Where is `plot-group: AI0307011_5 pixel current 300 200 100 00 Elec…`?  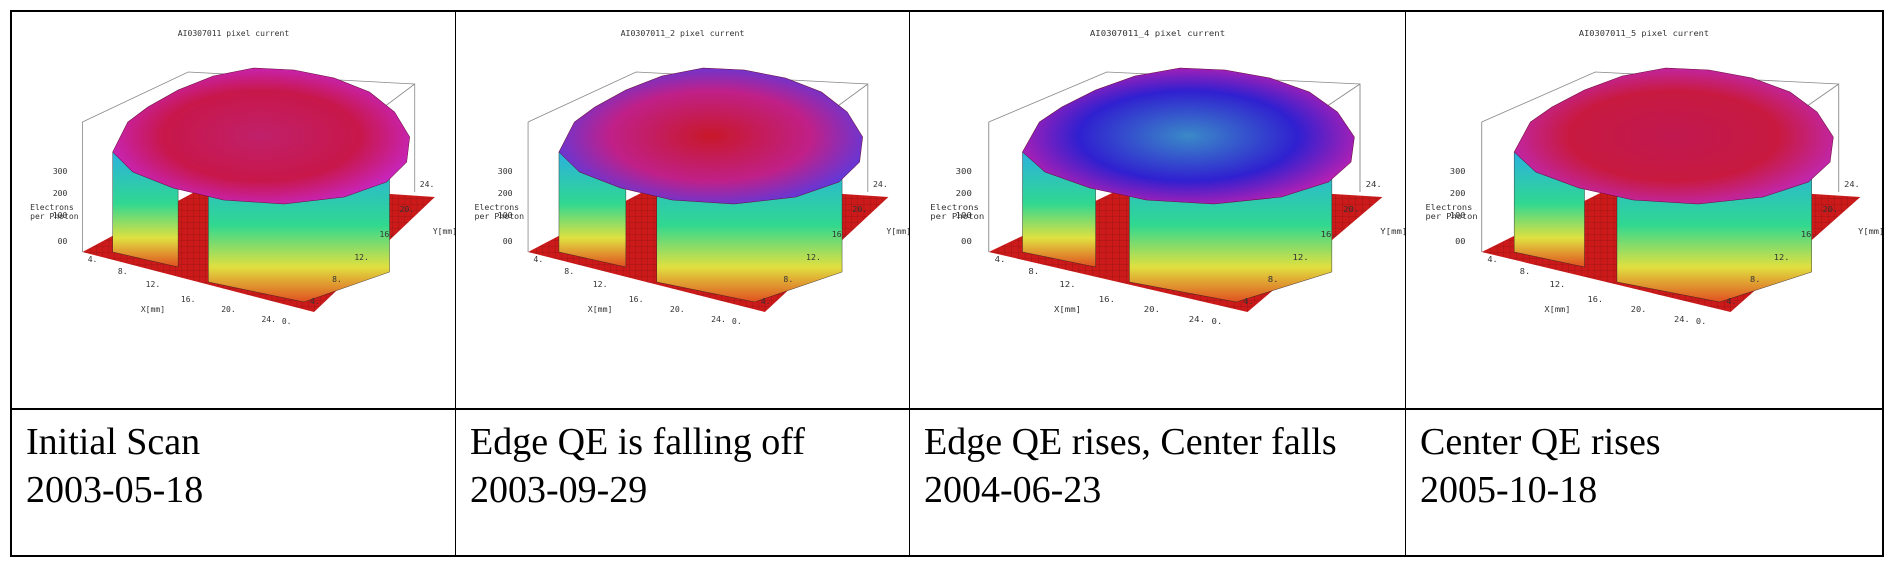
plot-group: AI0307011_5 pixel current 300 200 100 00 Elec… is located at coordinates (1653, 177).